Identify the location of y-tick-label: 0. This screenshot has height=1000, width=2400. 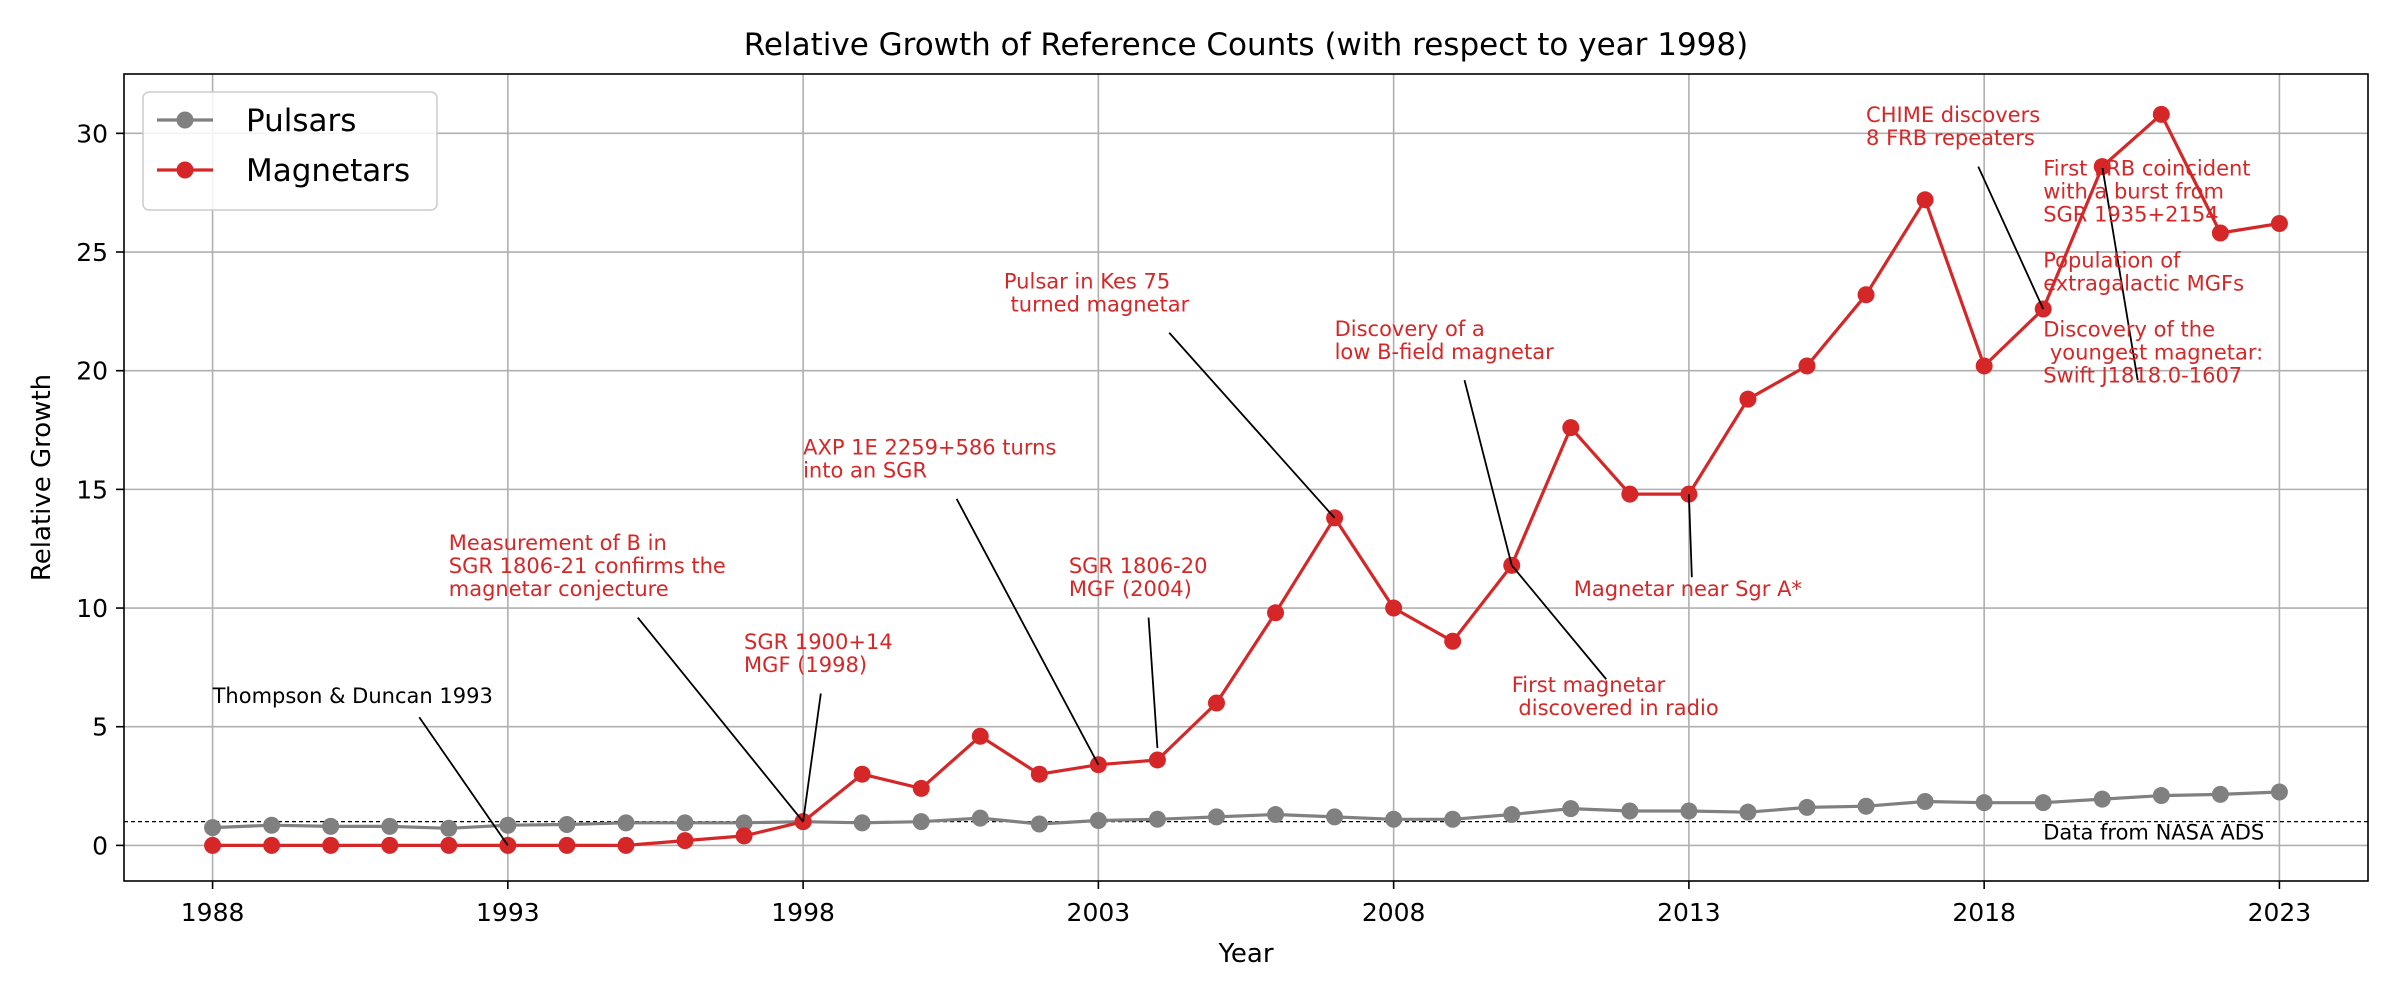
(100, 845).